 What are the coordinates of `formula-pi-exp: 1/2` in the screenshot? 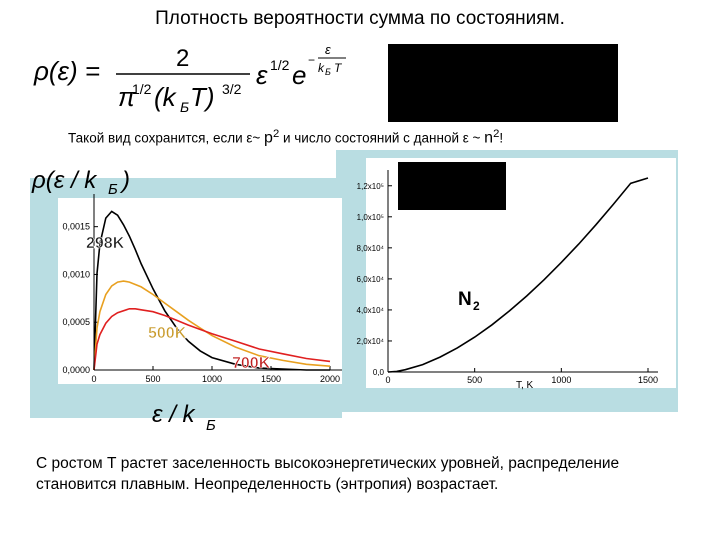 It's located at (142, 89).